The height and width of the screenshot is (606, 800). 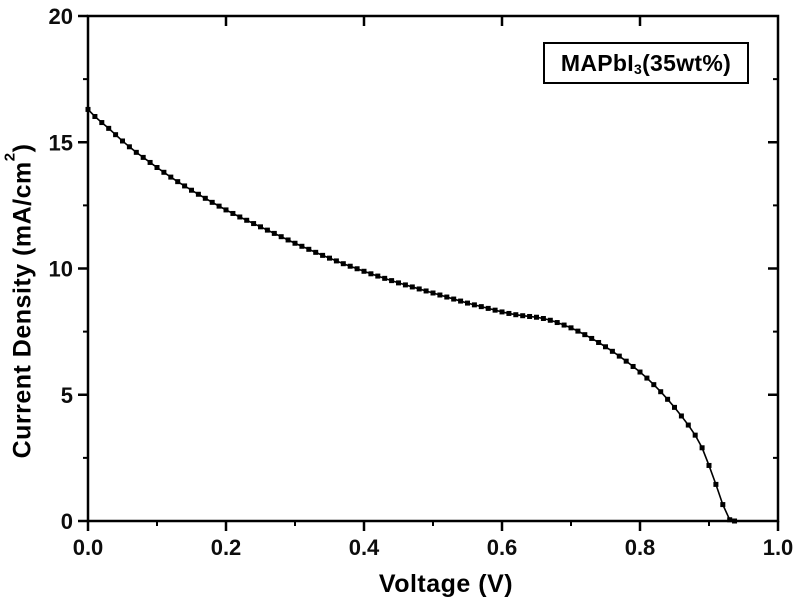 I want to click on y-tick-label: 10, so click(x=61, y=269).